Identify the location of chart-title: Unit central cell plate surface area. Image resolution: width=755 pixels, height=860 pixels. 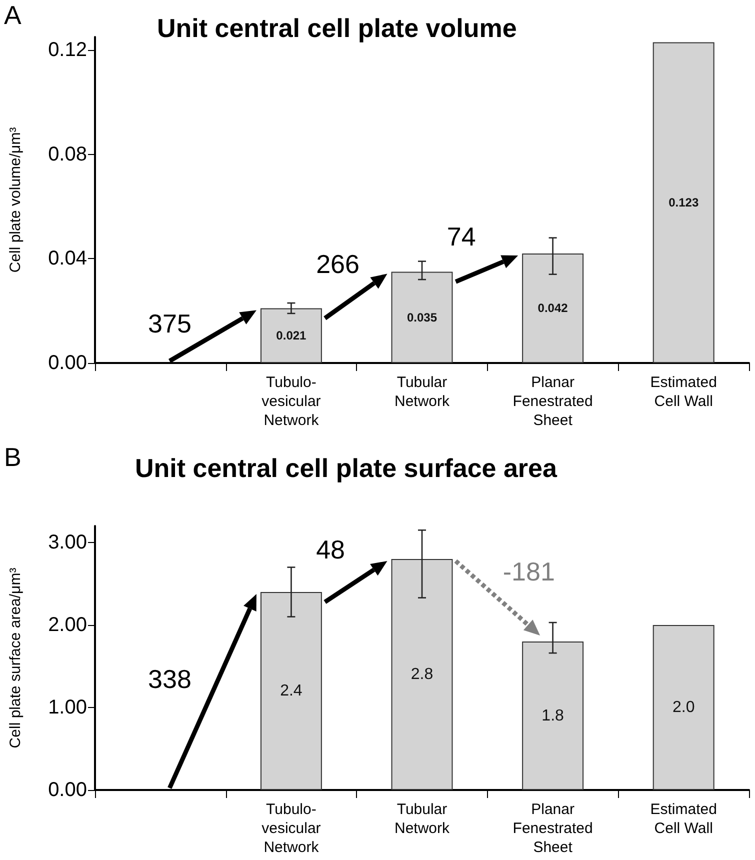
(346, 468).